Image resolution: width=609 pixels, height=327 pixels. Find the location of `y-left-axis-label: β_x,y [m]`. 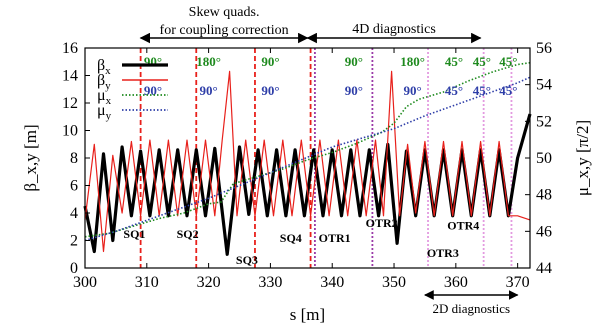

y-left-axis-label: β_x,y [m] is located at coordinates (30, 157).